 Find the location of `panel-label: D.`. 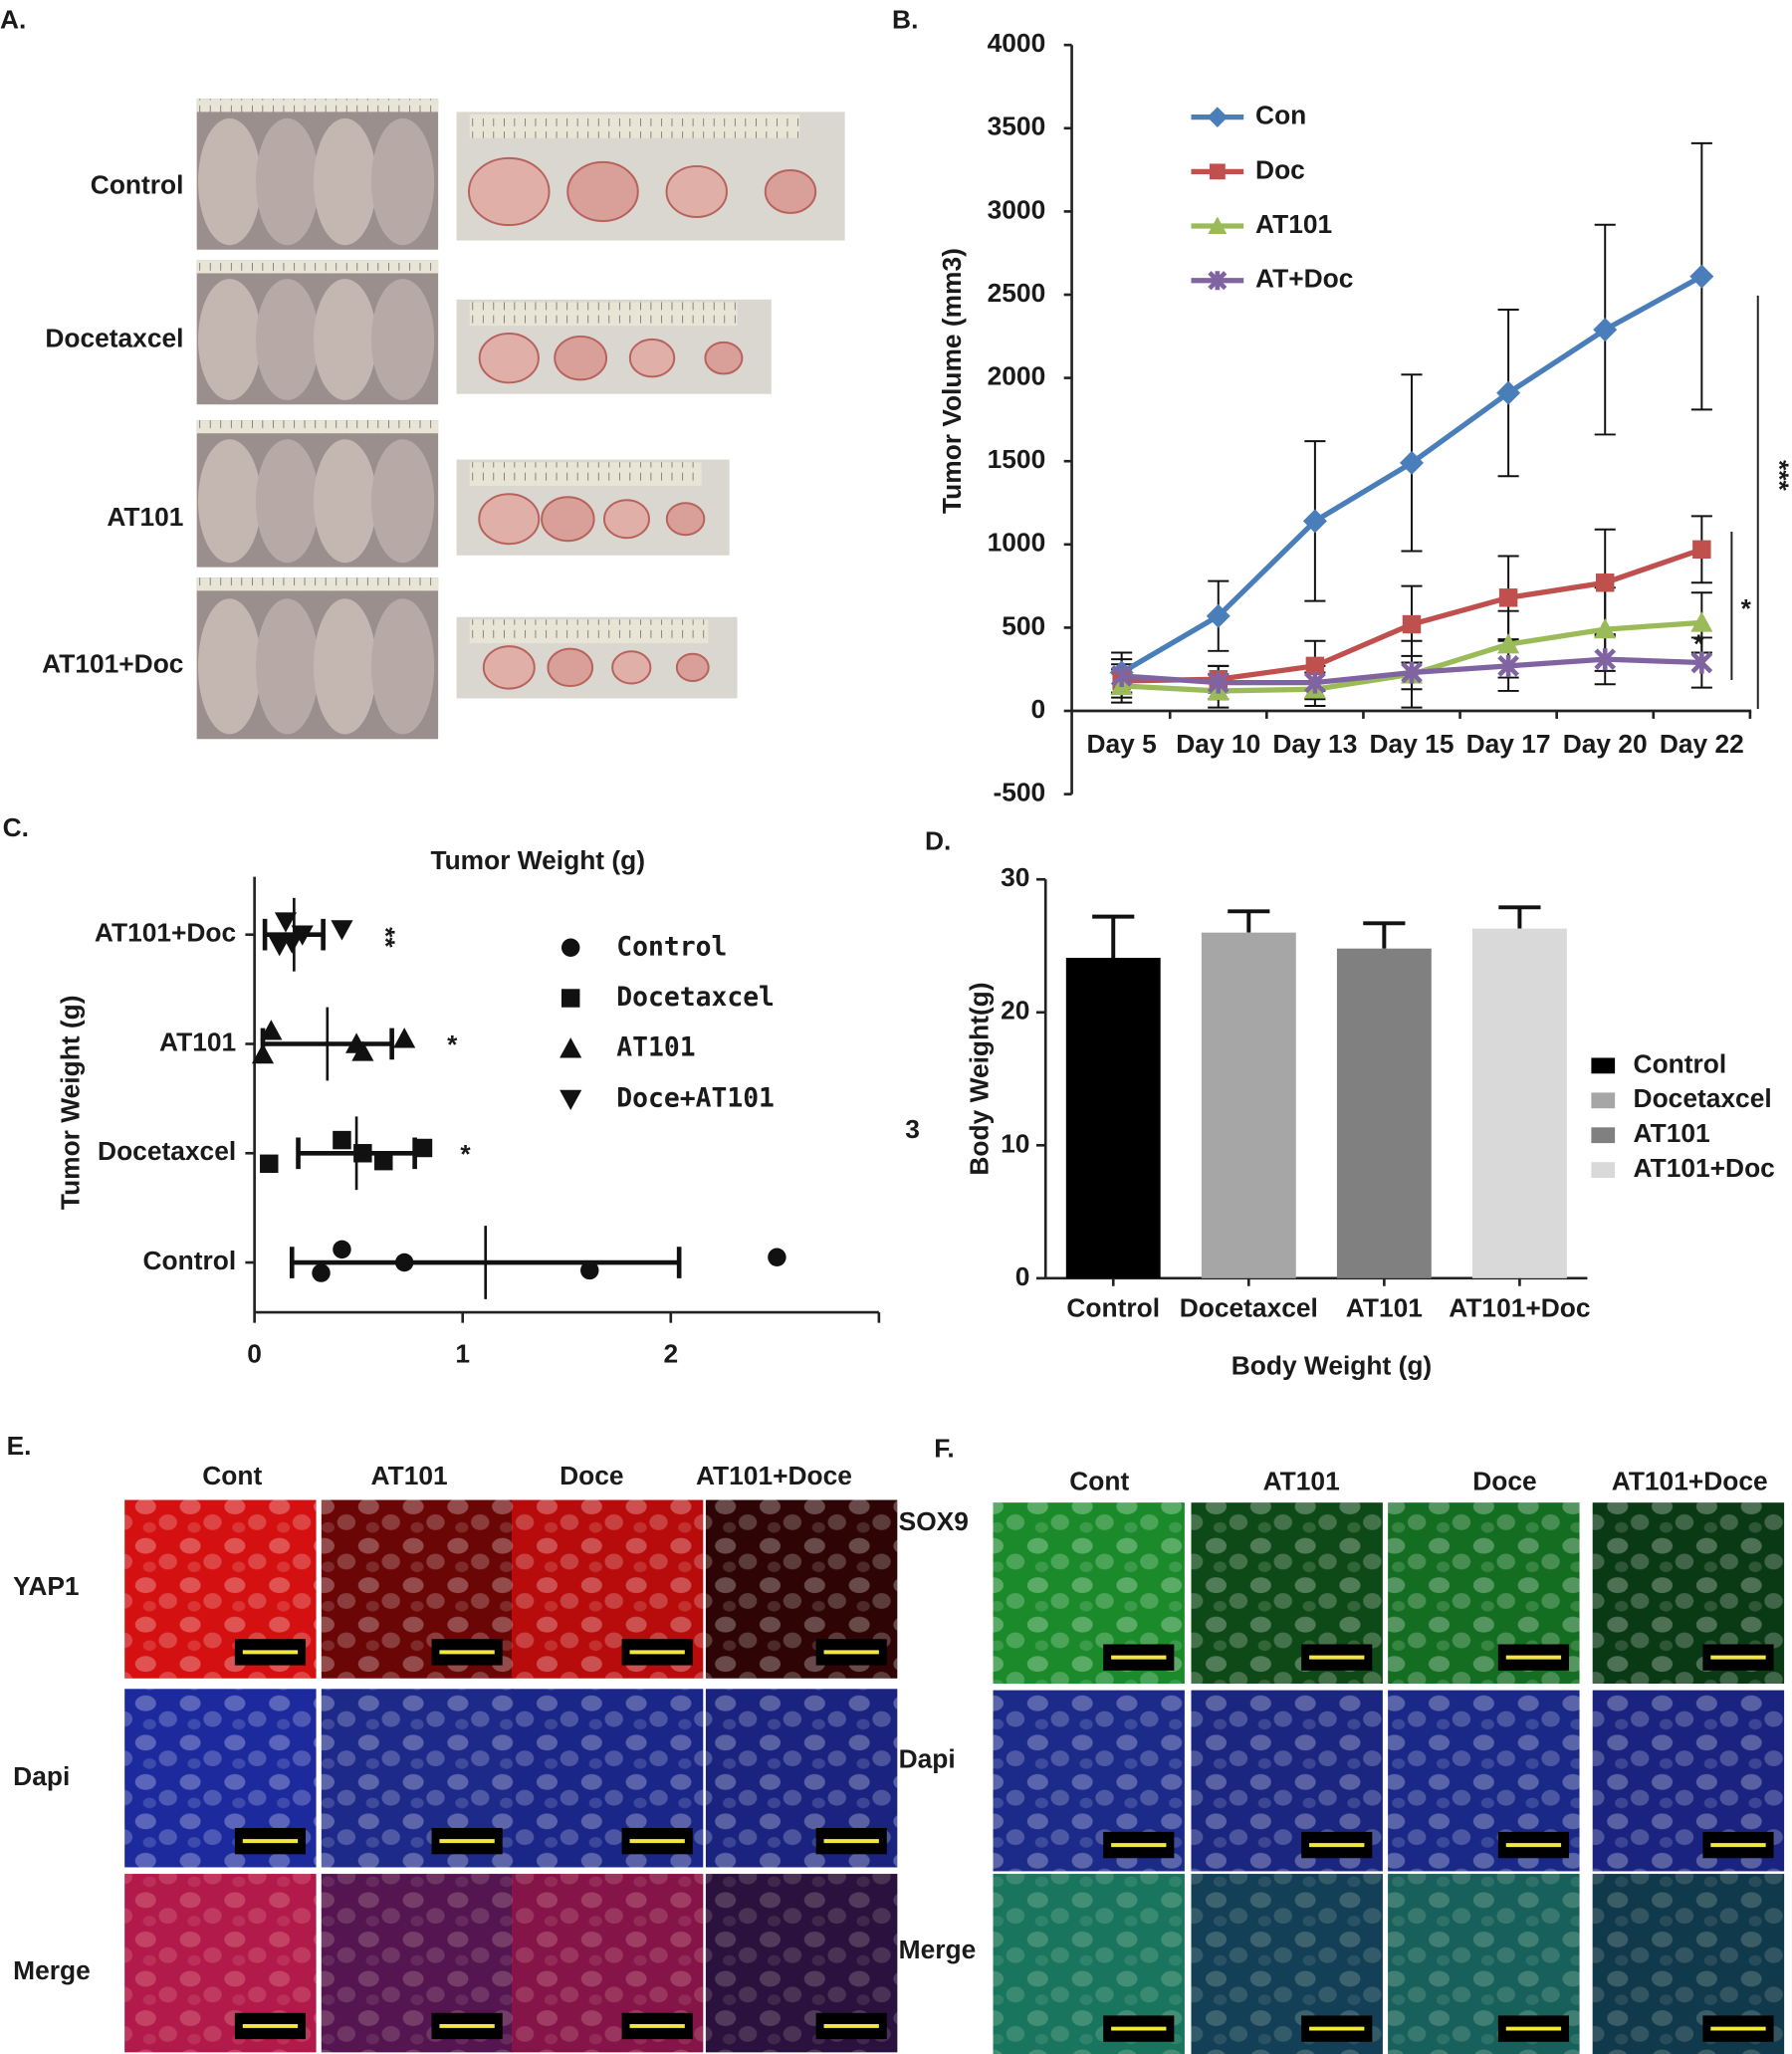

panel-label: D. is located at coordinates (938, 840).